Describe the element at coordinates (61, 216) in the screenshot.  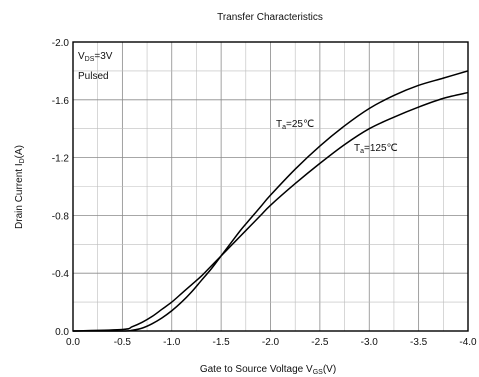
I see `y-tick-label: -0.8` at that location.